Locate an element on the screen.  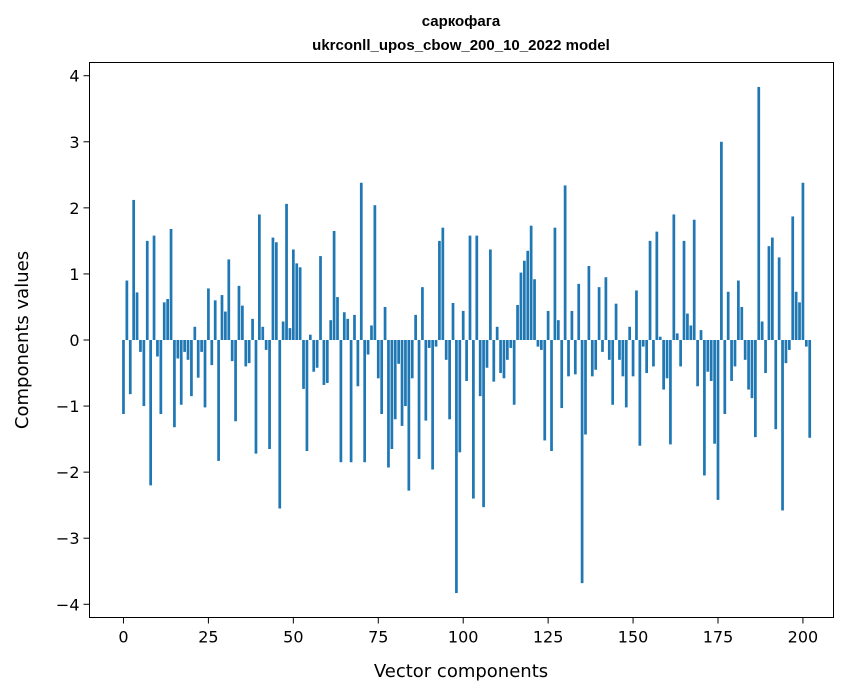
x-tick-label-0: 0 is located at coordinates (123, 637).